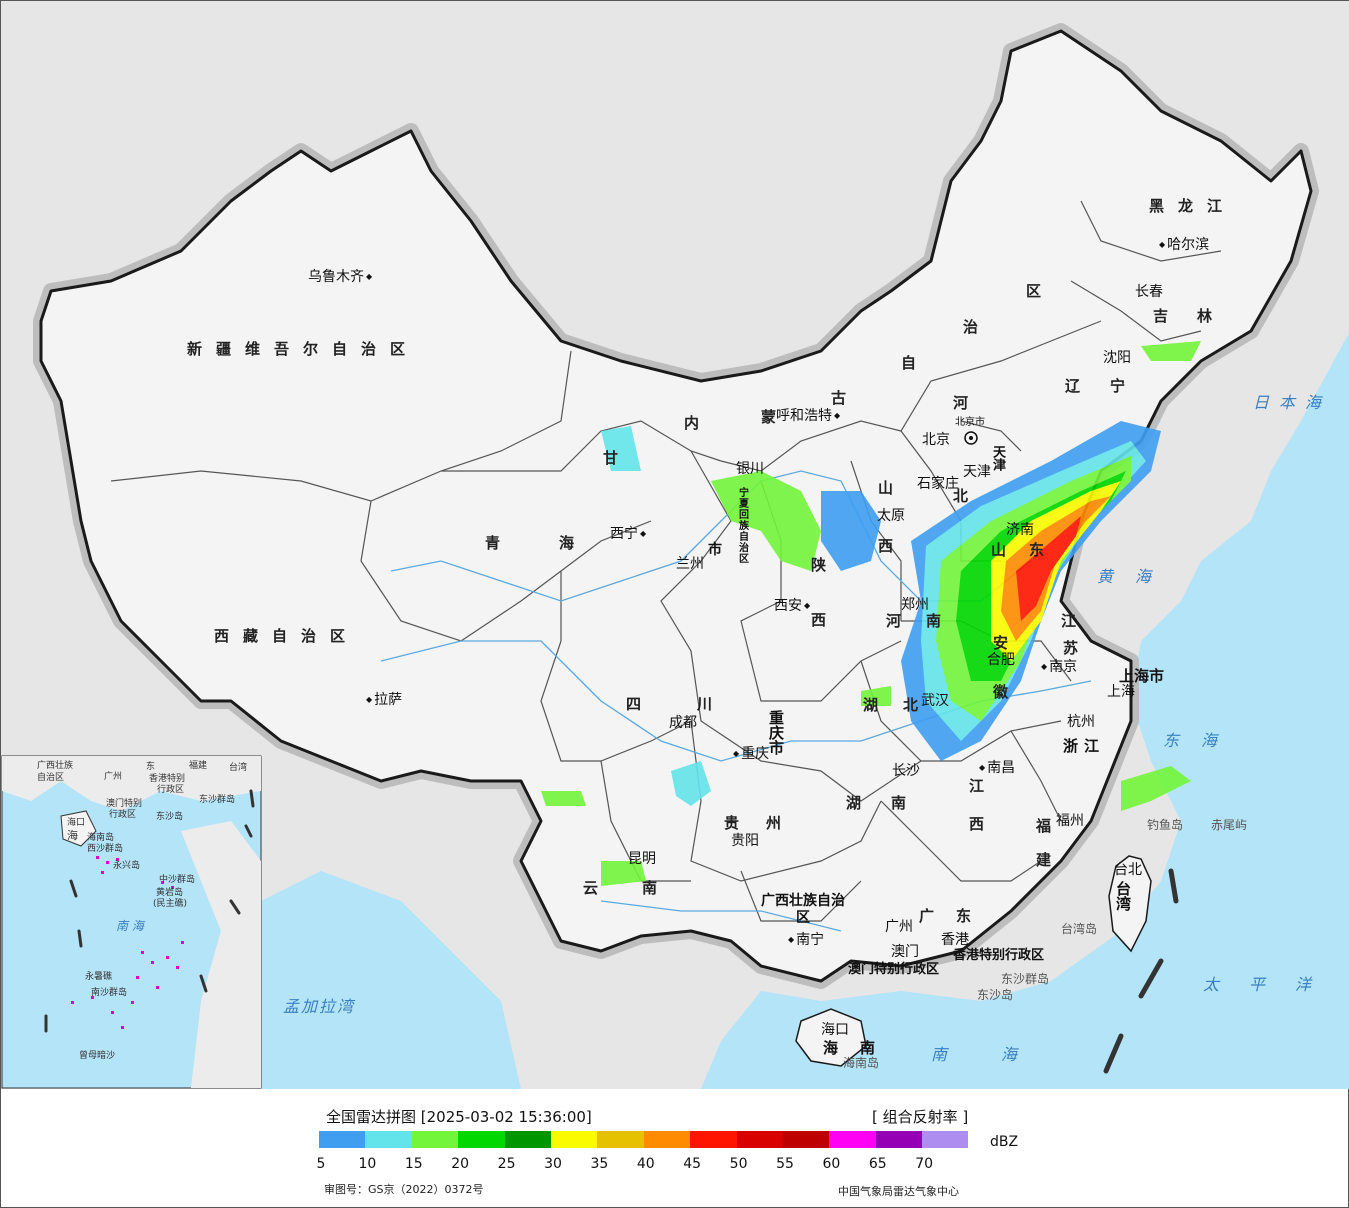  What do you see at coordinates (877, 1164) in the screenshot?
I see `legend-tick: 65` at bounding box center [877, 1164].